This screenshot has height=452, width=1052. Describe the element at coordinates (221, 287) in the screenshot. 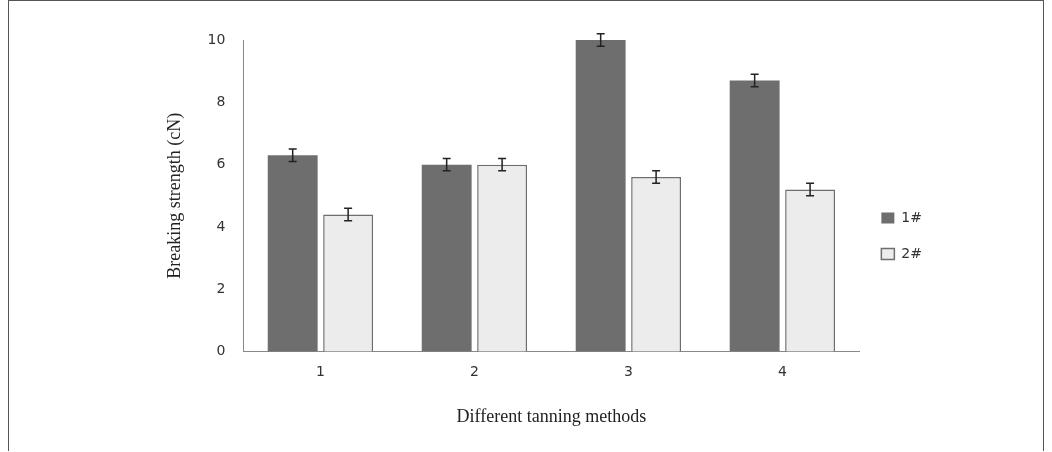

I see `y-tick-label: 2` at that location.